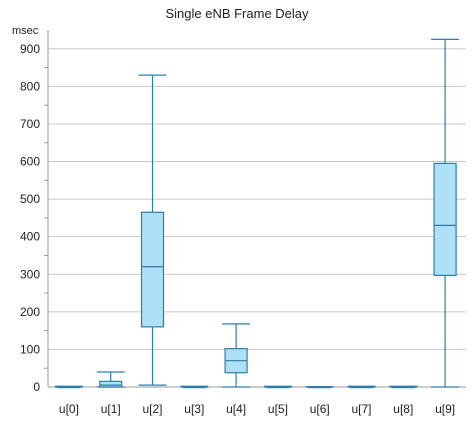  Describe the element at coordinates (257, 409) in the screenshot. I see `x-axis-ticks: u[0] u[1] u[2] u[3] u[4] u[5] u[6] u[7] u[8] u[9]` at that location.